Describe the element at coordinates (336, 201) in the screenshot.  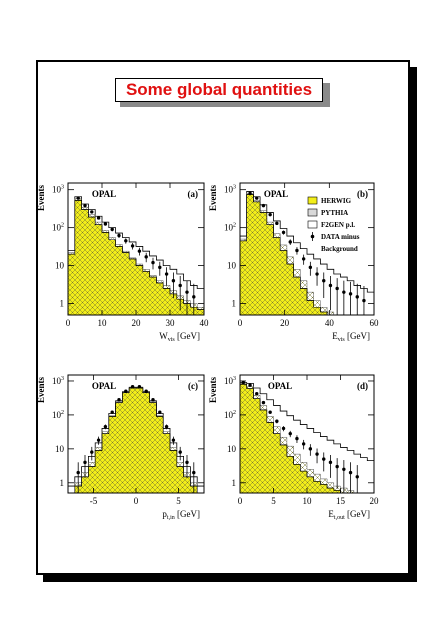
I see `legend-label: HERWIG` at that location.